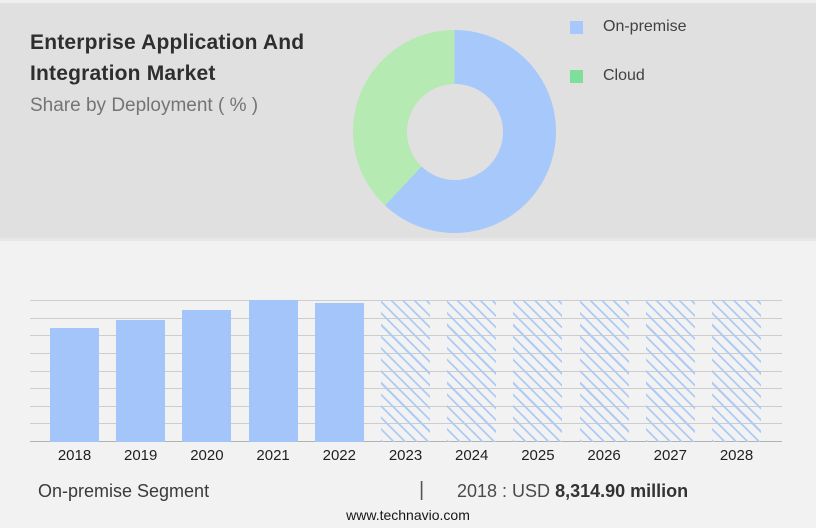 The width and height of the screenshot is (816, 528). Describe the element at coordinates (622, 491) in the screenshot. I see `caption-value-amount: 8,314.90 million` at that location.